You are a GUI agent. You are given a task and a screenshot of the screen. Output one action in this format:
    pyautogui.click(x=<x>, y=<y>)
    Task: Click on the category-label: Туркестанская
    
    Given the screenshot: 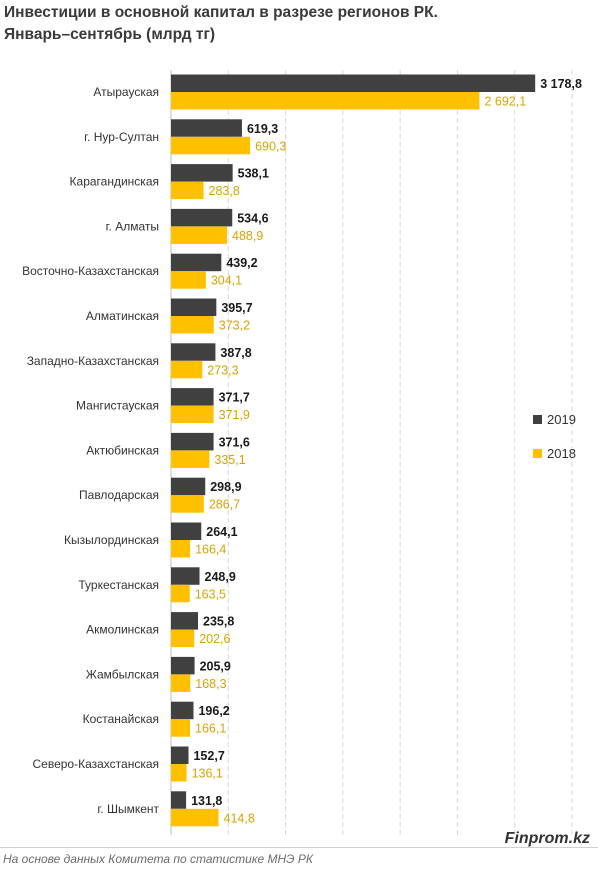 What is the action you would take?
    pyautogui.click(x=118, y=585)
    